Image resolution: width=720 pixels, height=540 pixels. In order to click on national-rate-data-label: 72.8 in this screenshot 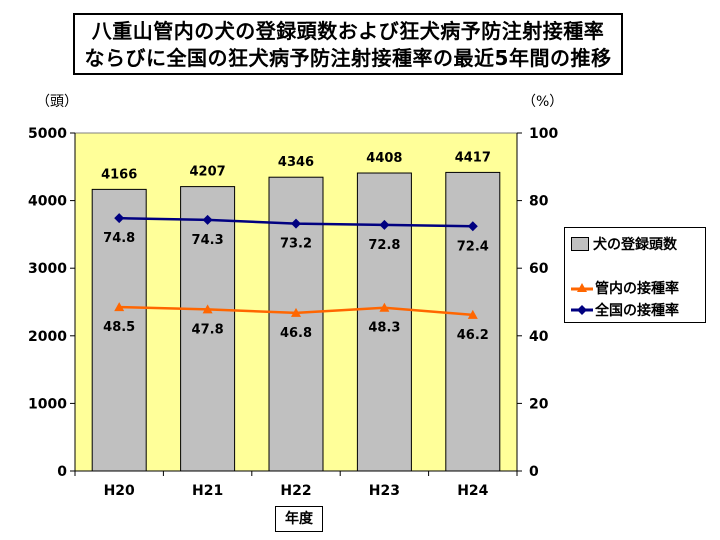, I will do `click(384, 245)`.